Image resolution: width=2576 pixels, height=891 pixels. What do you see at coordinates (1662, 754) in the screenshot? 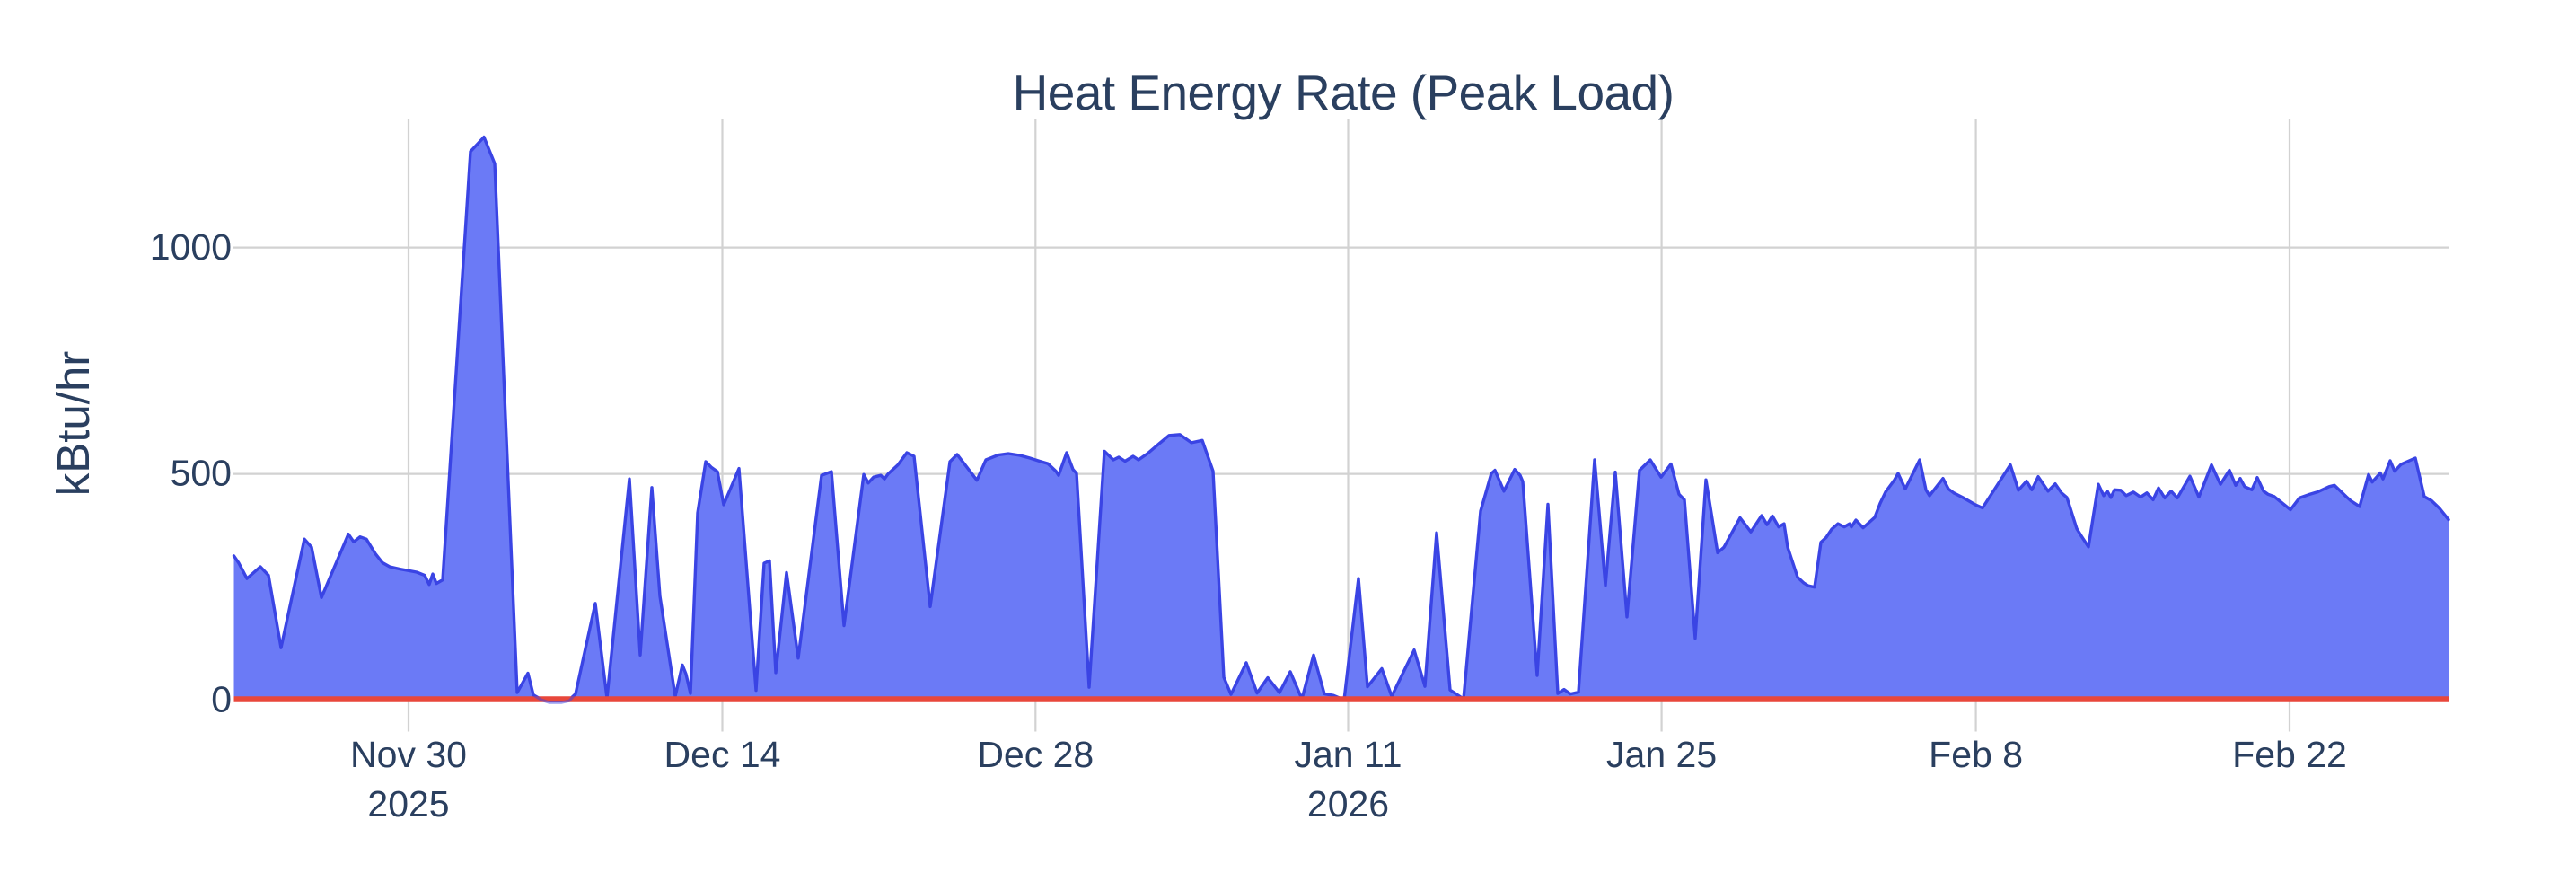
I see `svg-text: Jan 25` at bounding box center [1662, 754].